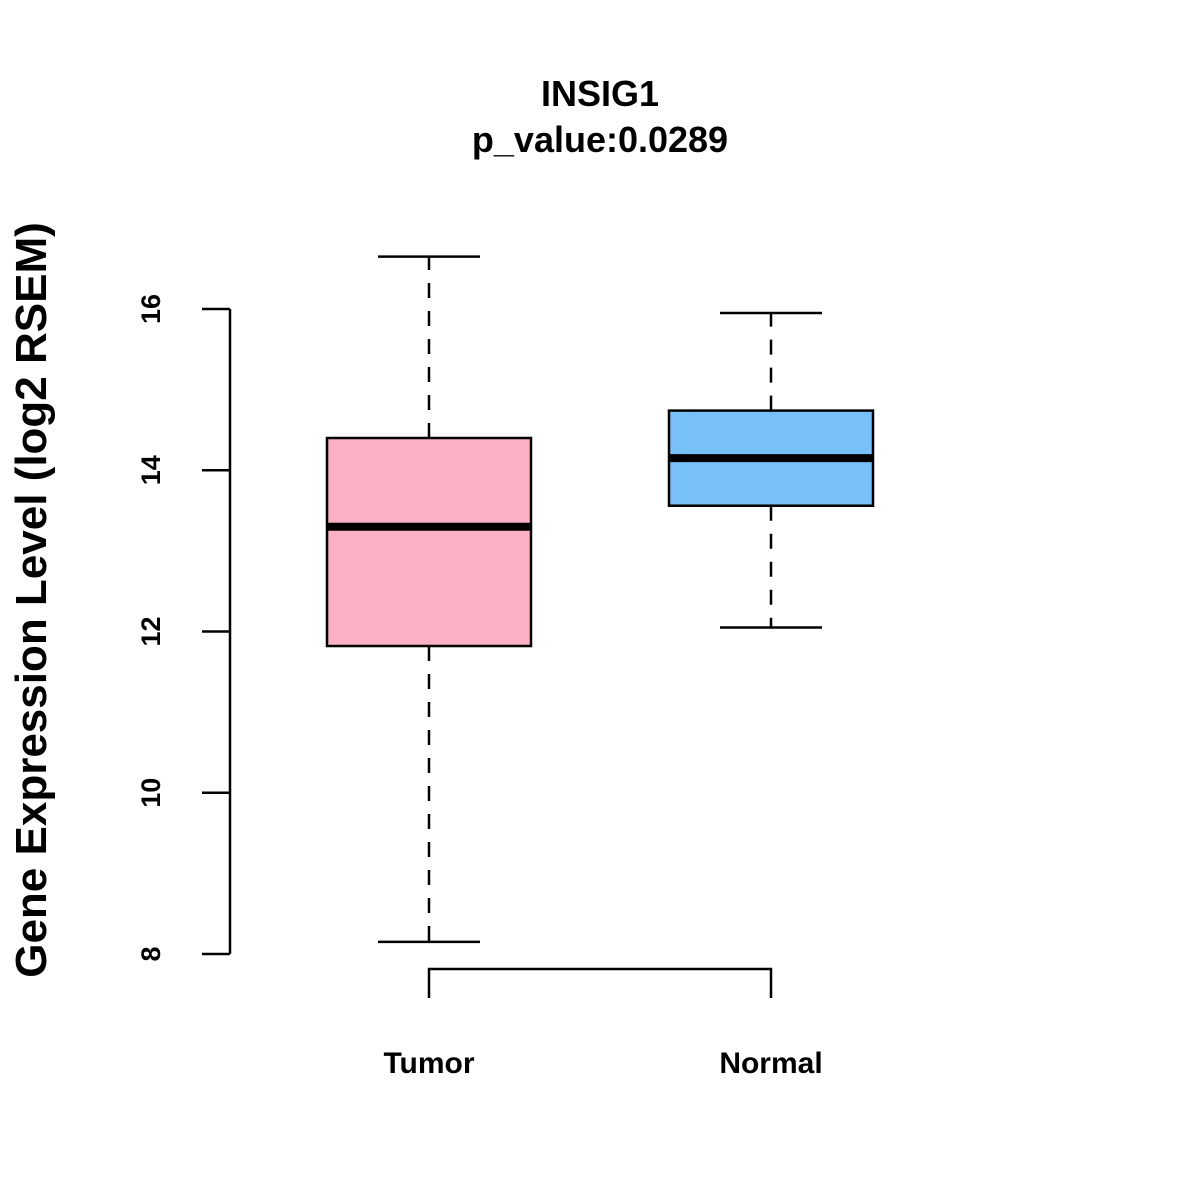  What do you see at coordinates (600, 93) in the screenshot?
I see `chart-title: INSIG1` at bounding box center [600, 93].